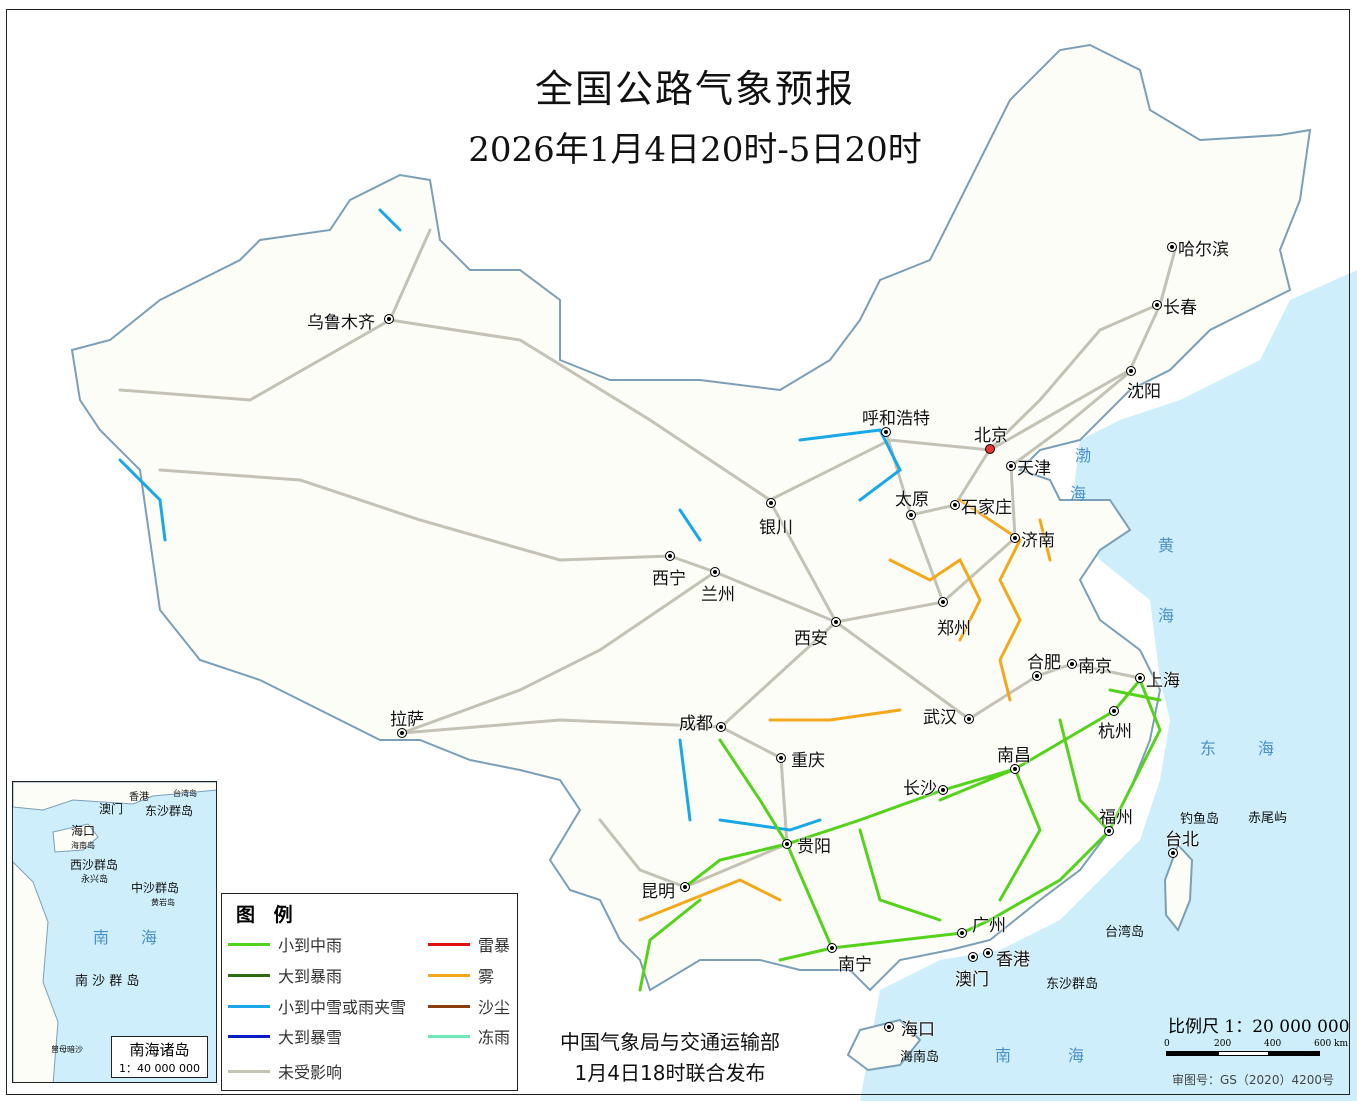 This screenshot has width=1357, height=1101. Describe the element at coordinates (811, 639) in the screenshot. I see `city-label: 西安` at that location.